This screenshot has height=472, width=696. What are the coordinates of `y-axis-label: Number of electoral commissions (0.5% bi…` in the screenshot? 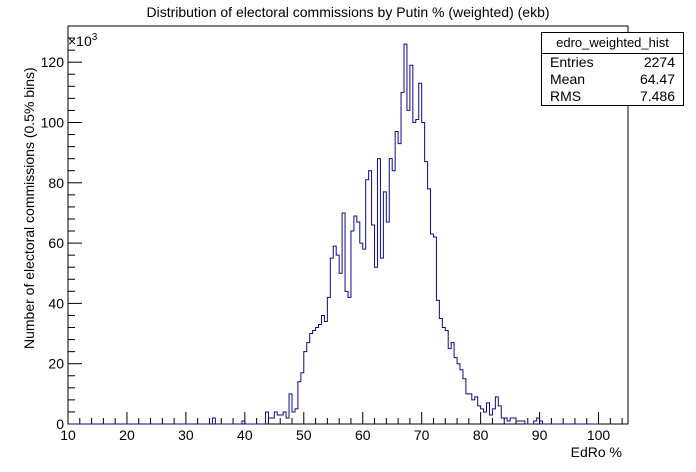 It's located at (29, 208).